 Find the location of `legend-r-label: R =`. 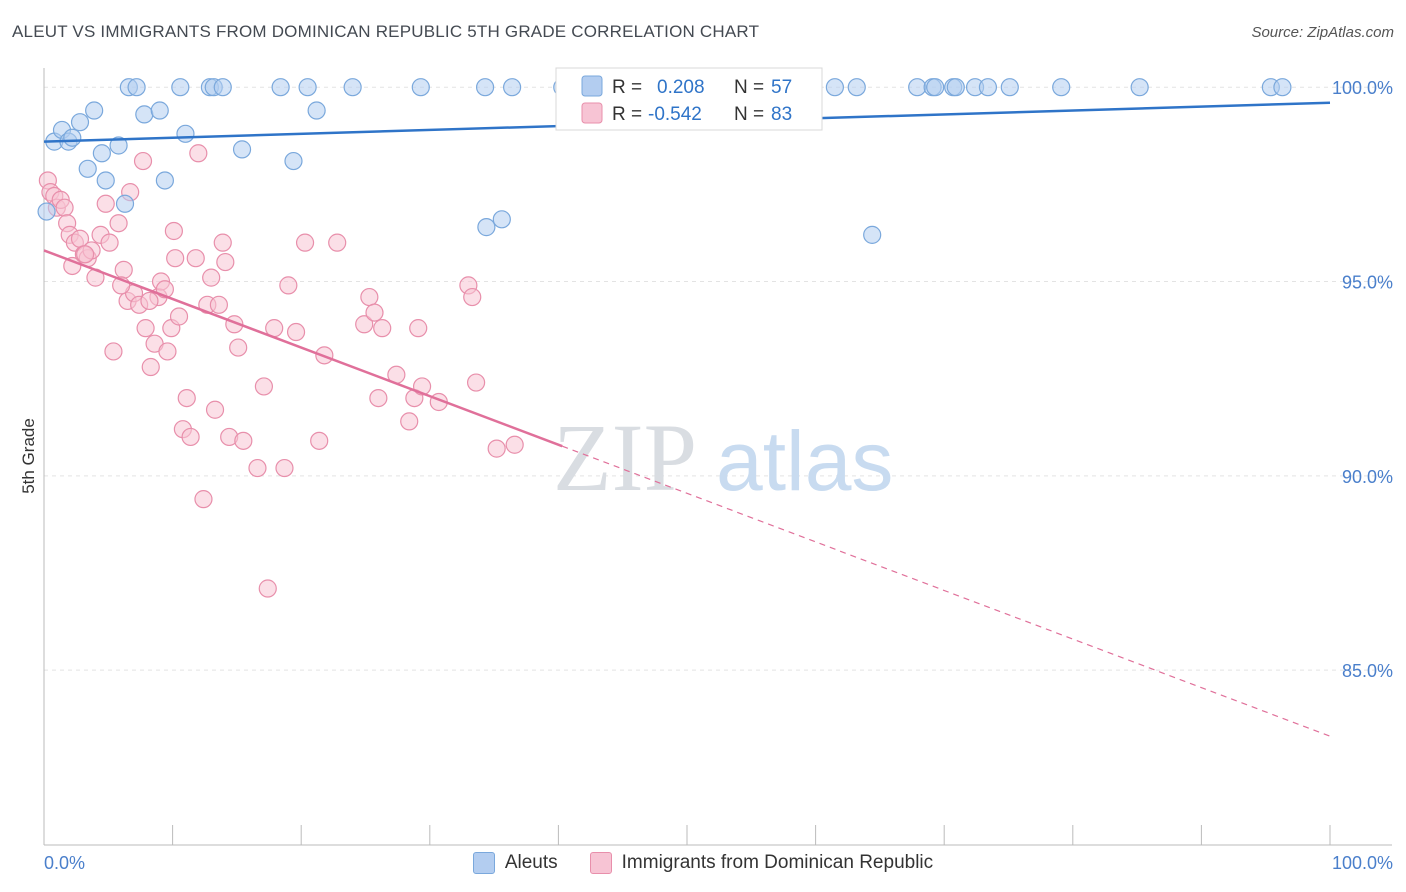

legend-r-label: R = is located at coordinates (627, 114).